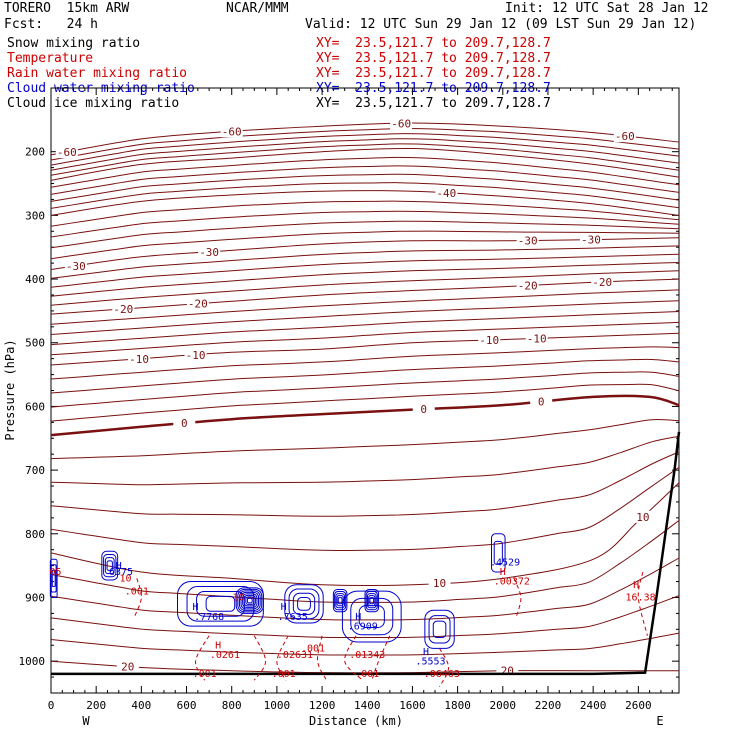 Image resolution: width=740 pixels, height=740 pixels. I want to click on y-axis-label: Pressure (hPa), so click(10, 389).